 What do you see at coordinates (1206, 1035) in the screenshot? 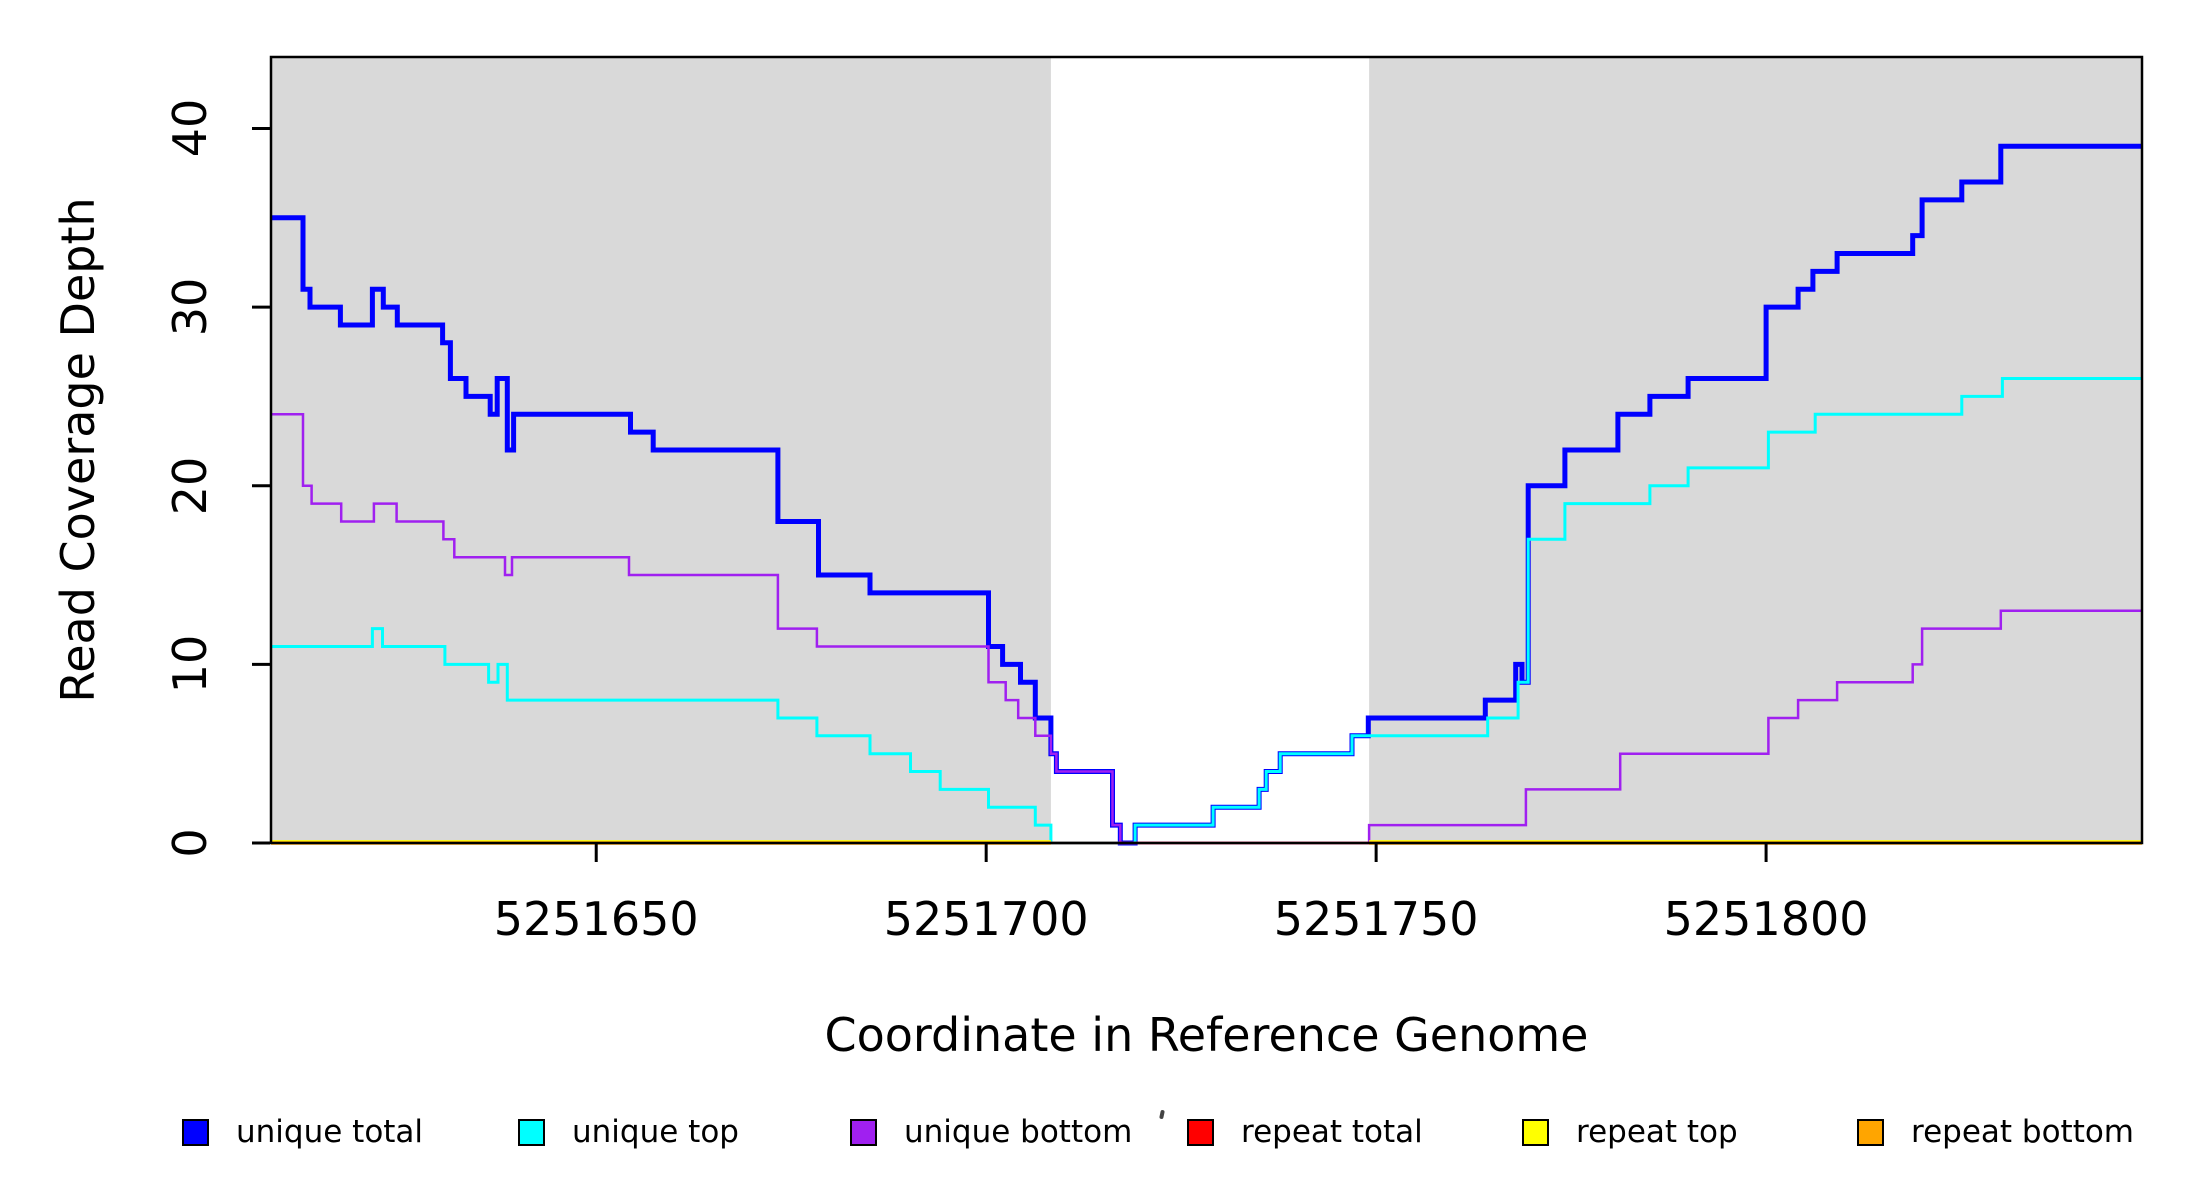
I see `x-axis-title: Coordinate in Reference Genome` at bounding box center [1206, 1035].